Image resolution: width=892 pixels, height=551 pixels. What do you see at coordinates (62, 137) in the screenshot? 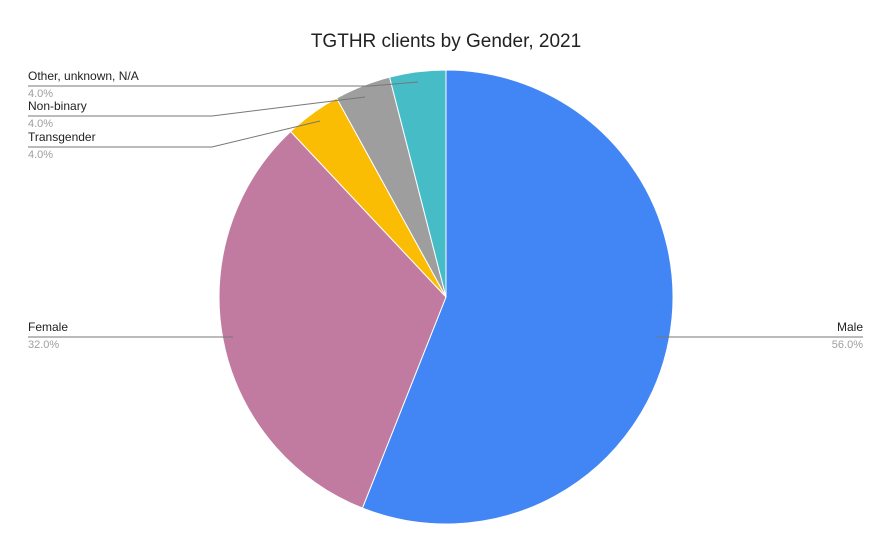
I see `slice-label: Transgender` at bounding box center [62, 137].